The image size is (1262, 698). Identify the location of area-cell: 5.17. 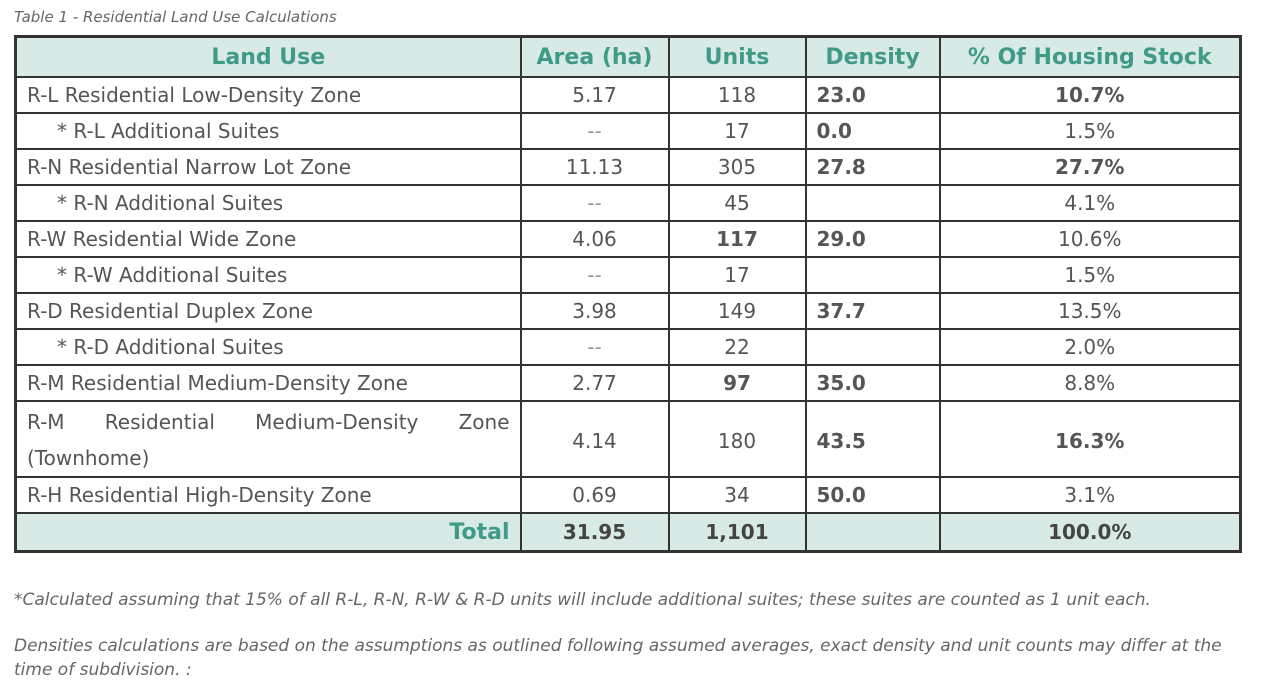
(594, 95).